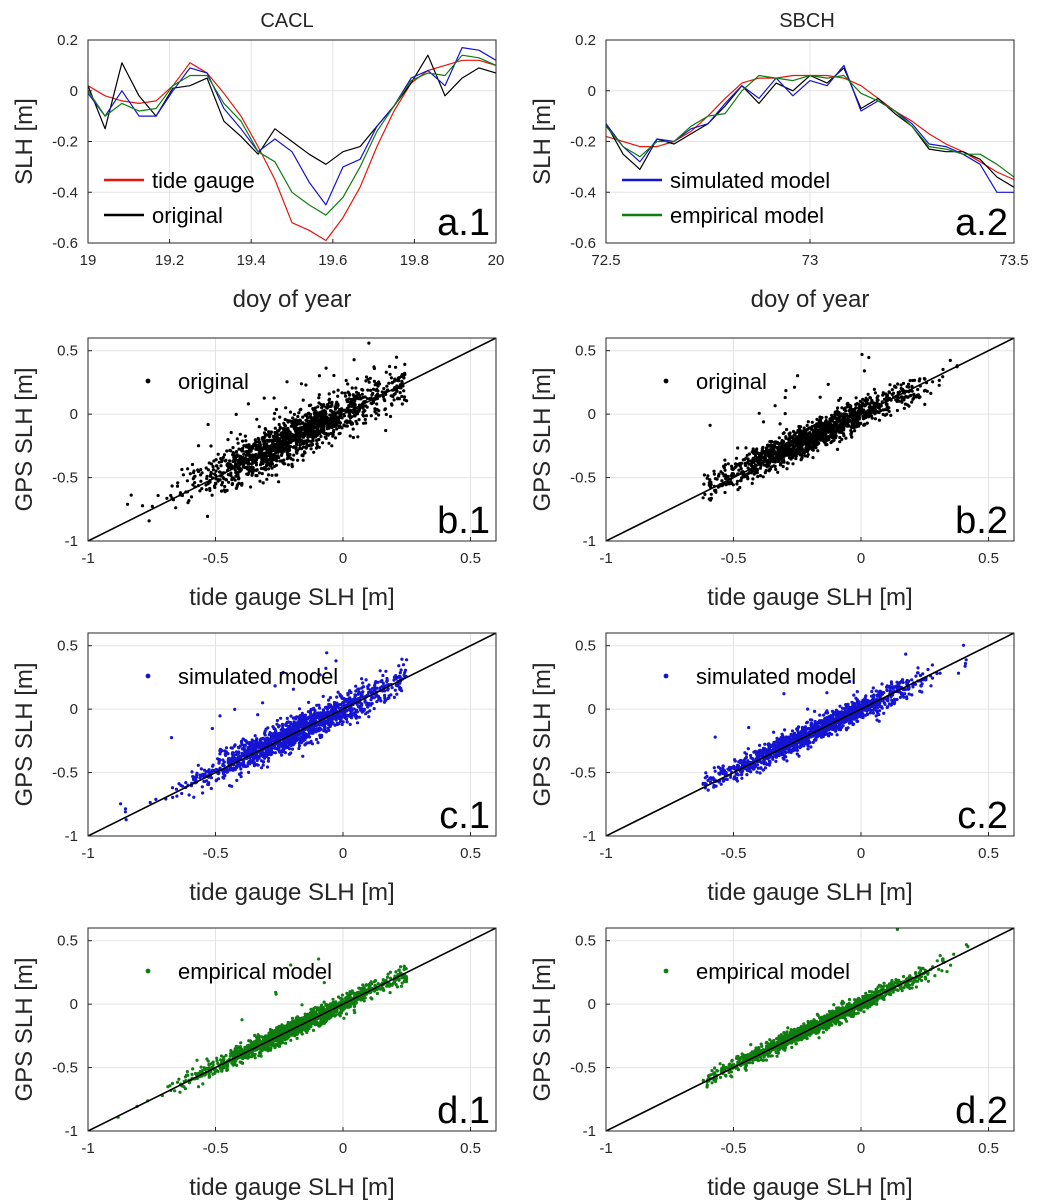  I want to click on x-tick-label: 73, so click(810, 260).